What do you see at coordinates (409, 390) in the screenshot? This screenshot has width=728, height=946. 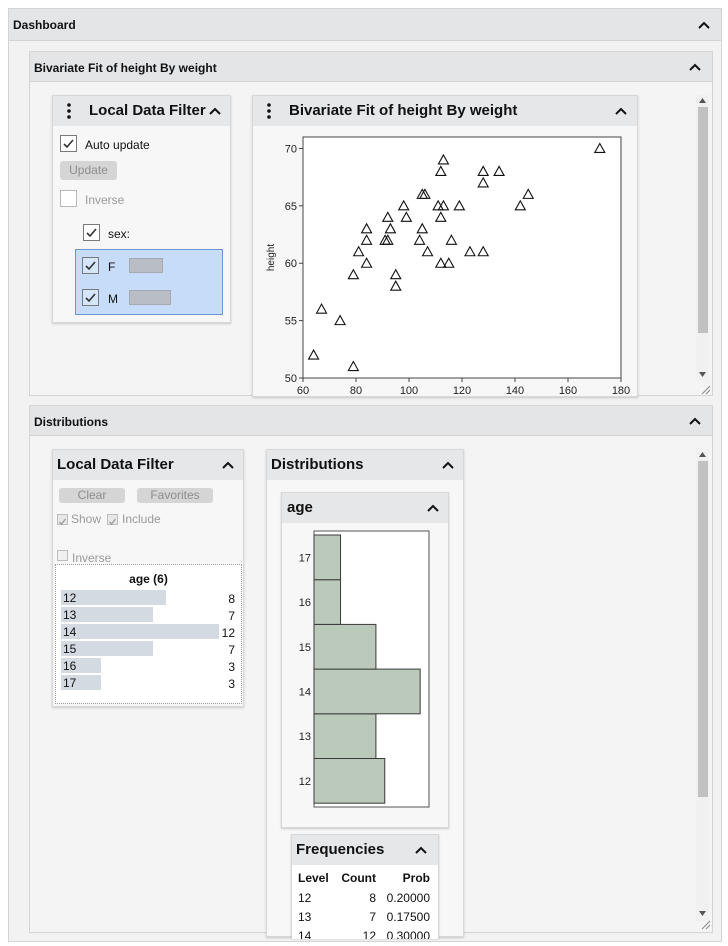 I see `x-tick-label: 100` at bounding box center [409, 390].